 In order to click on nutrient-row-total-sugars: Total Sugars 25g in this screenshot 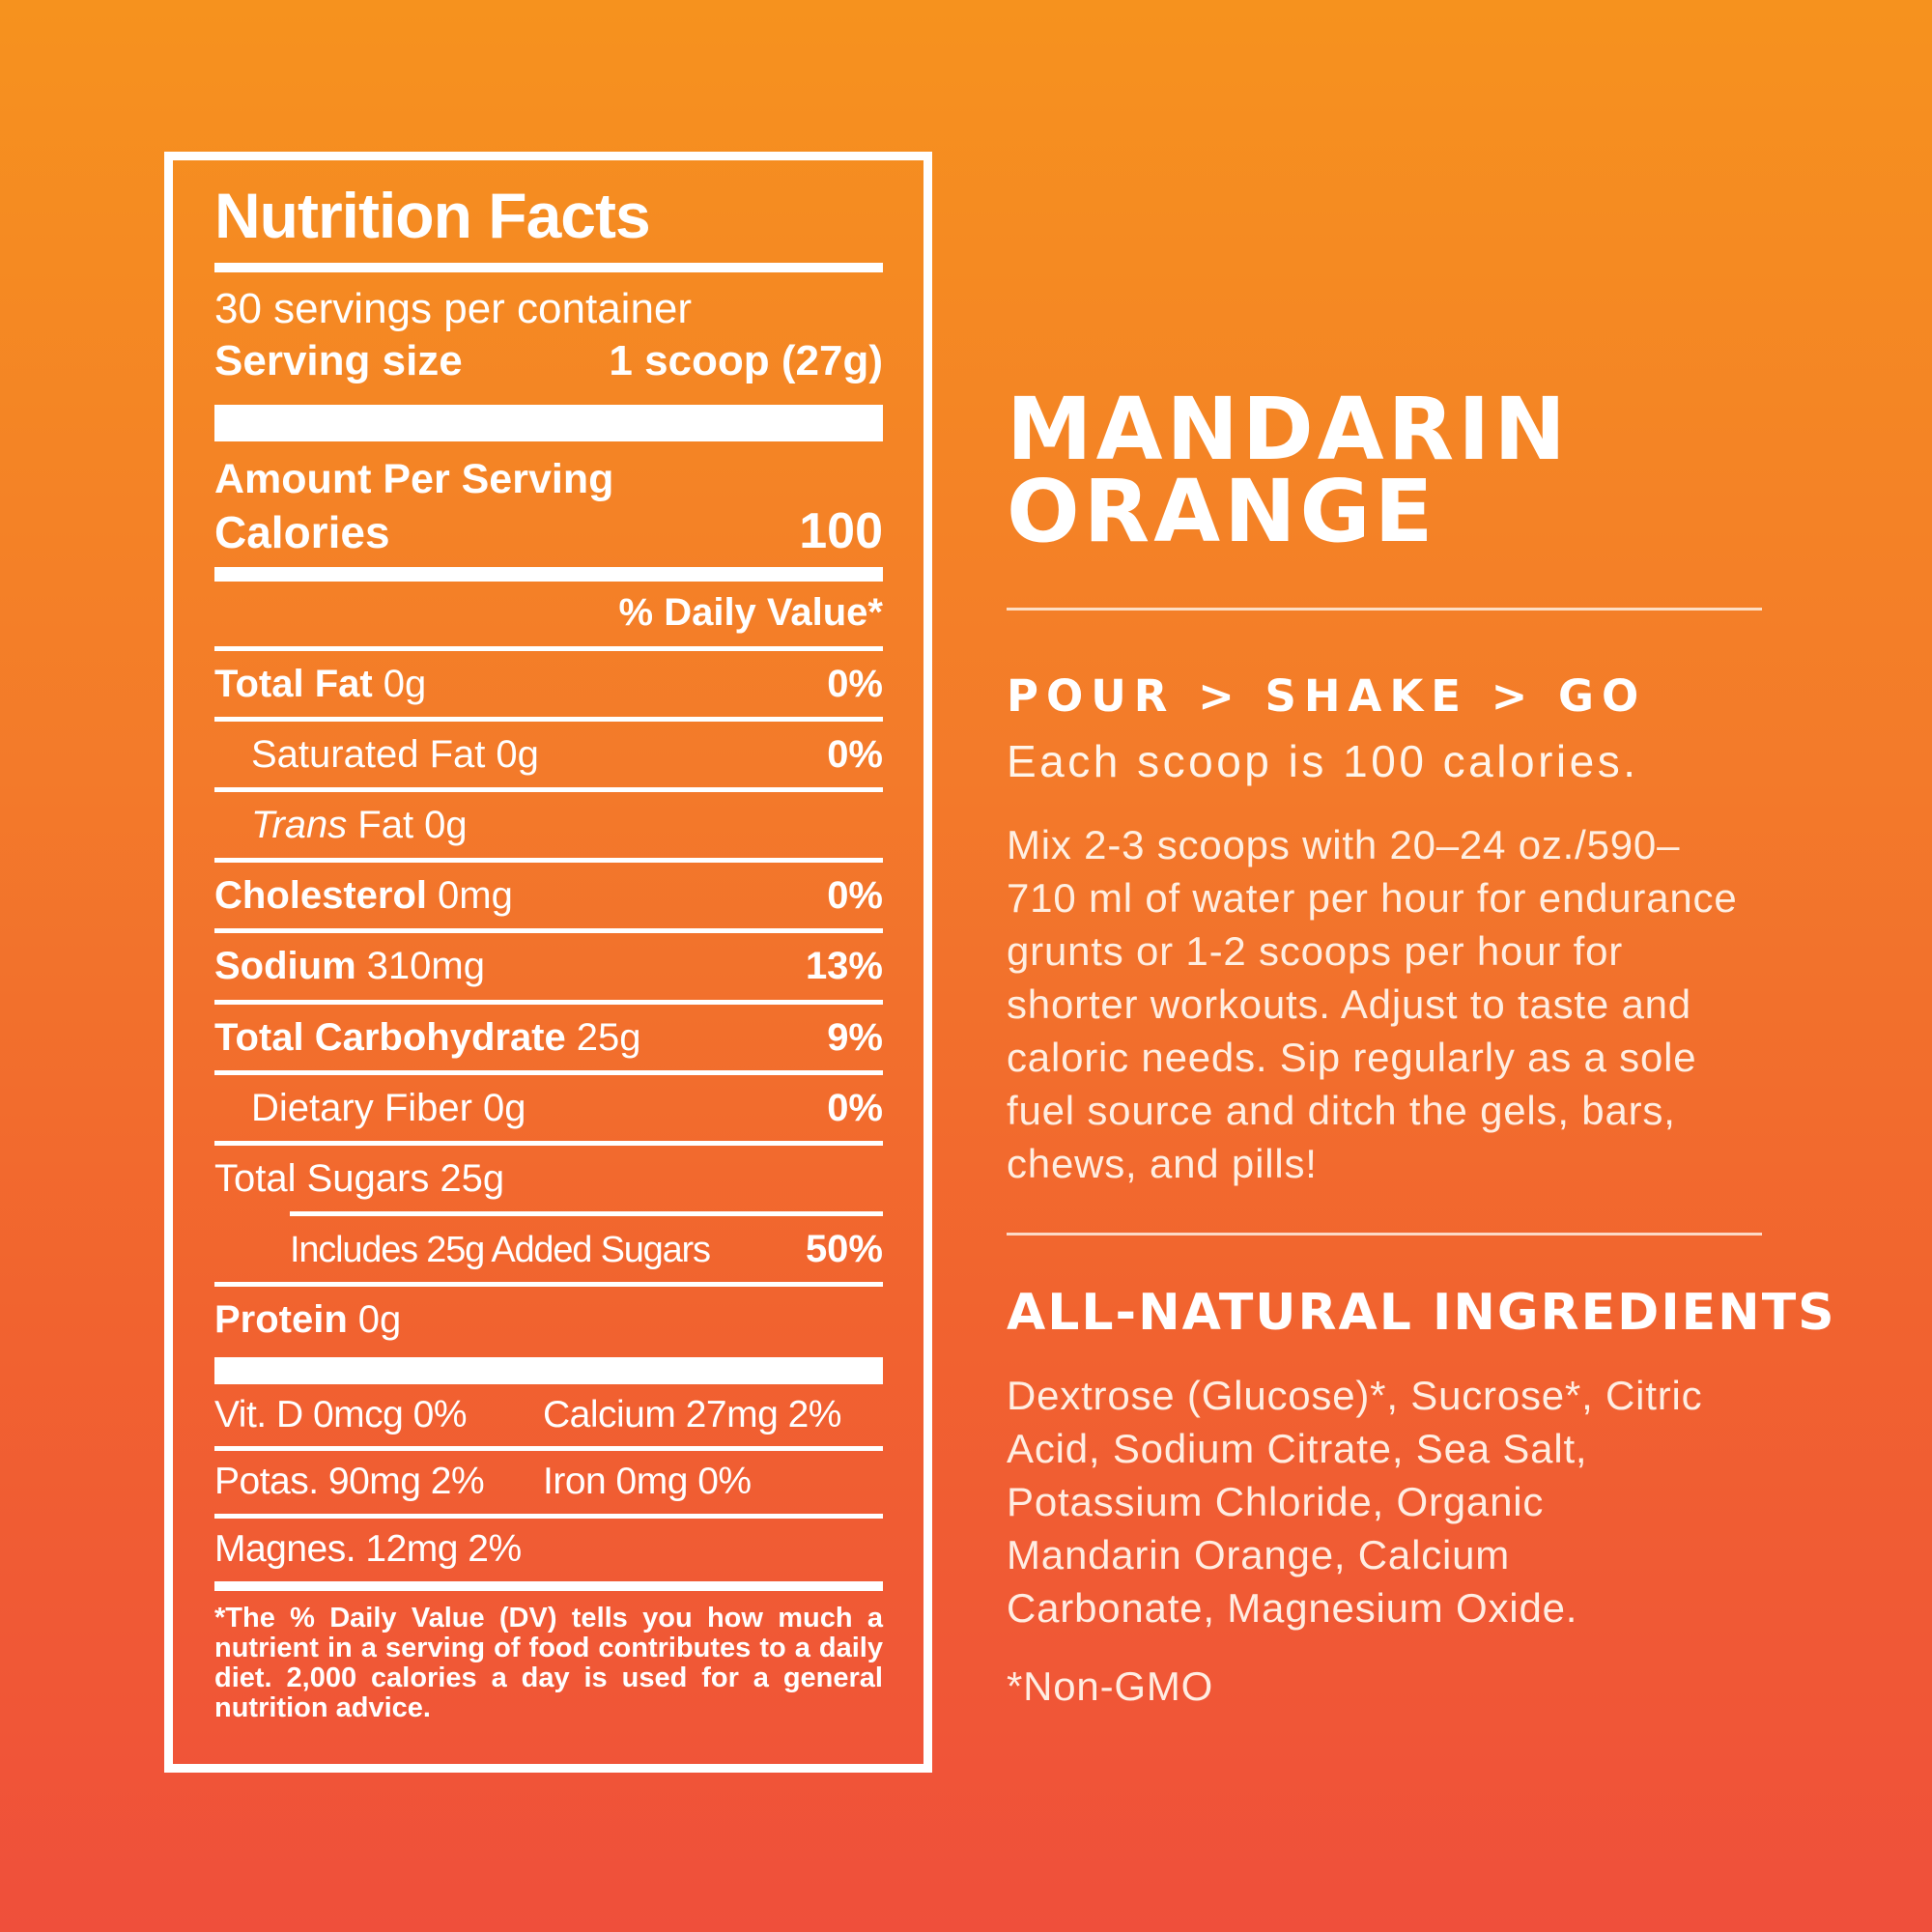, I will do `click(548, 1178)`.